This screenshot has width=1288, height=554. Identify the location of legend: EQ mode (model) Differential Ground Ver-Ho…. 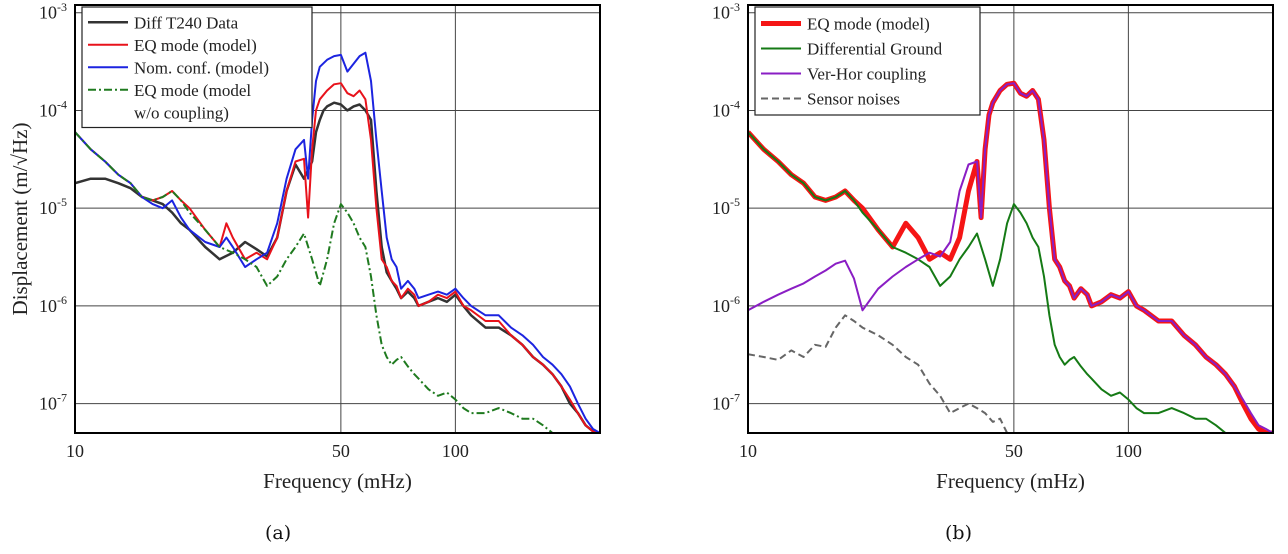
(867, 61).